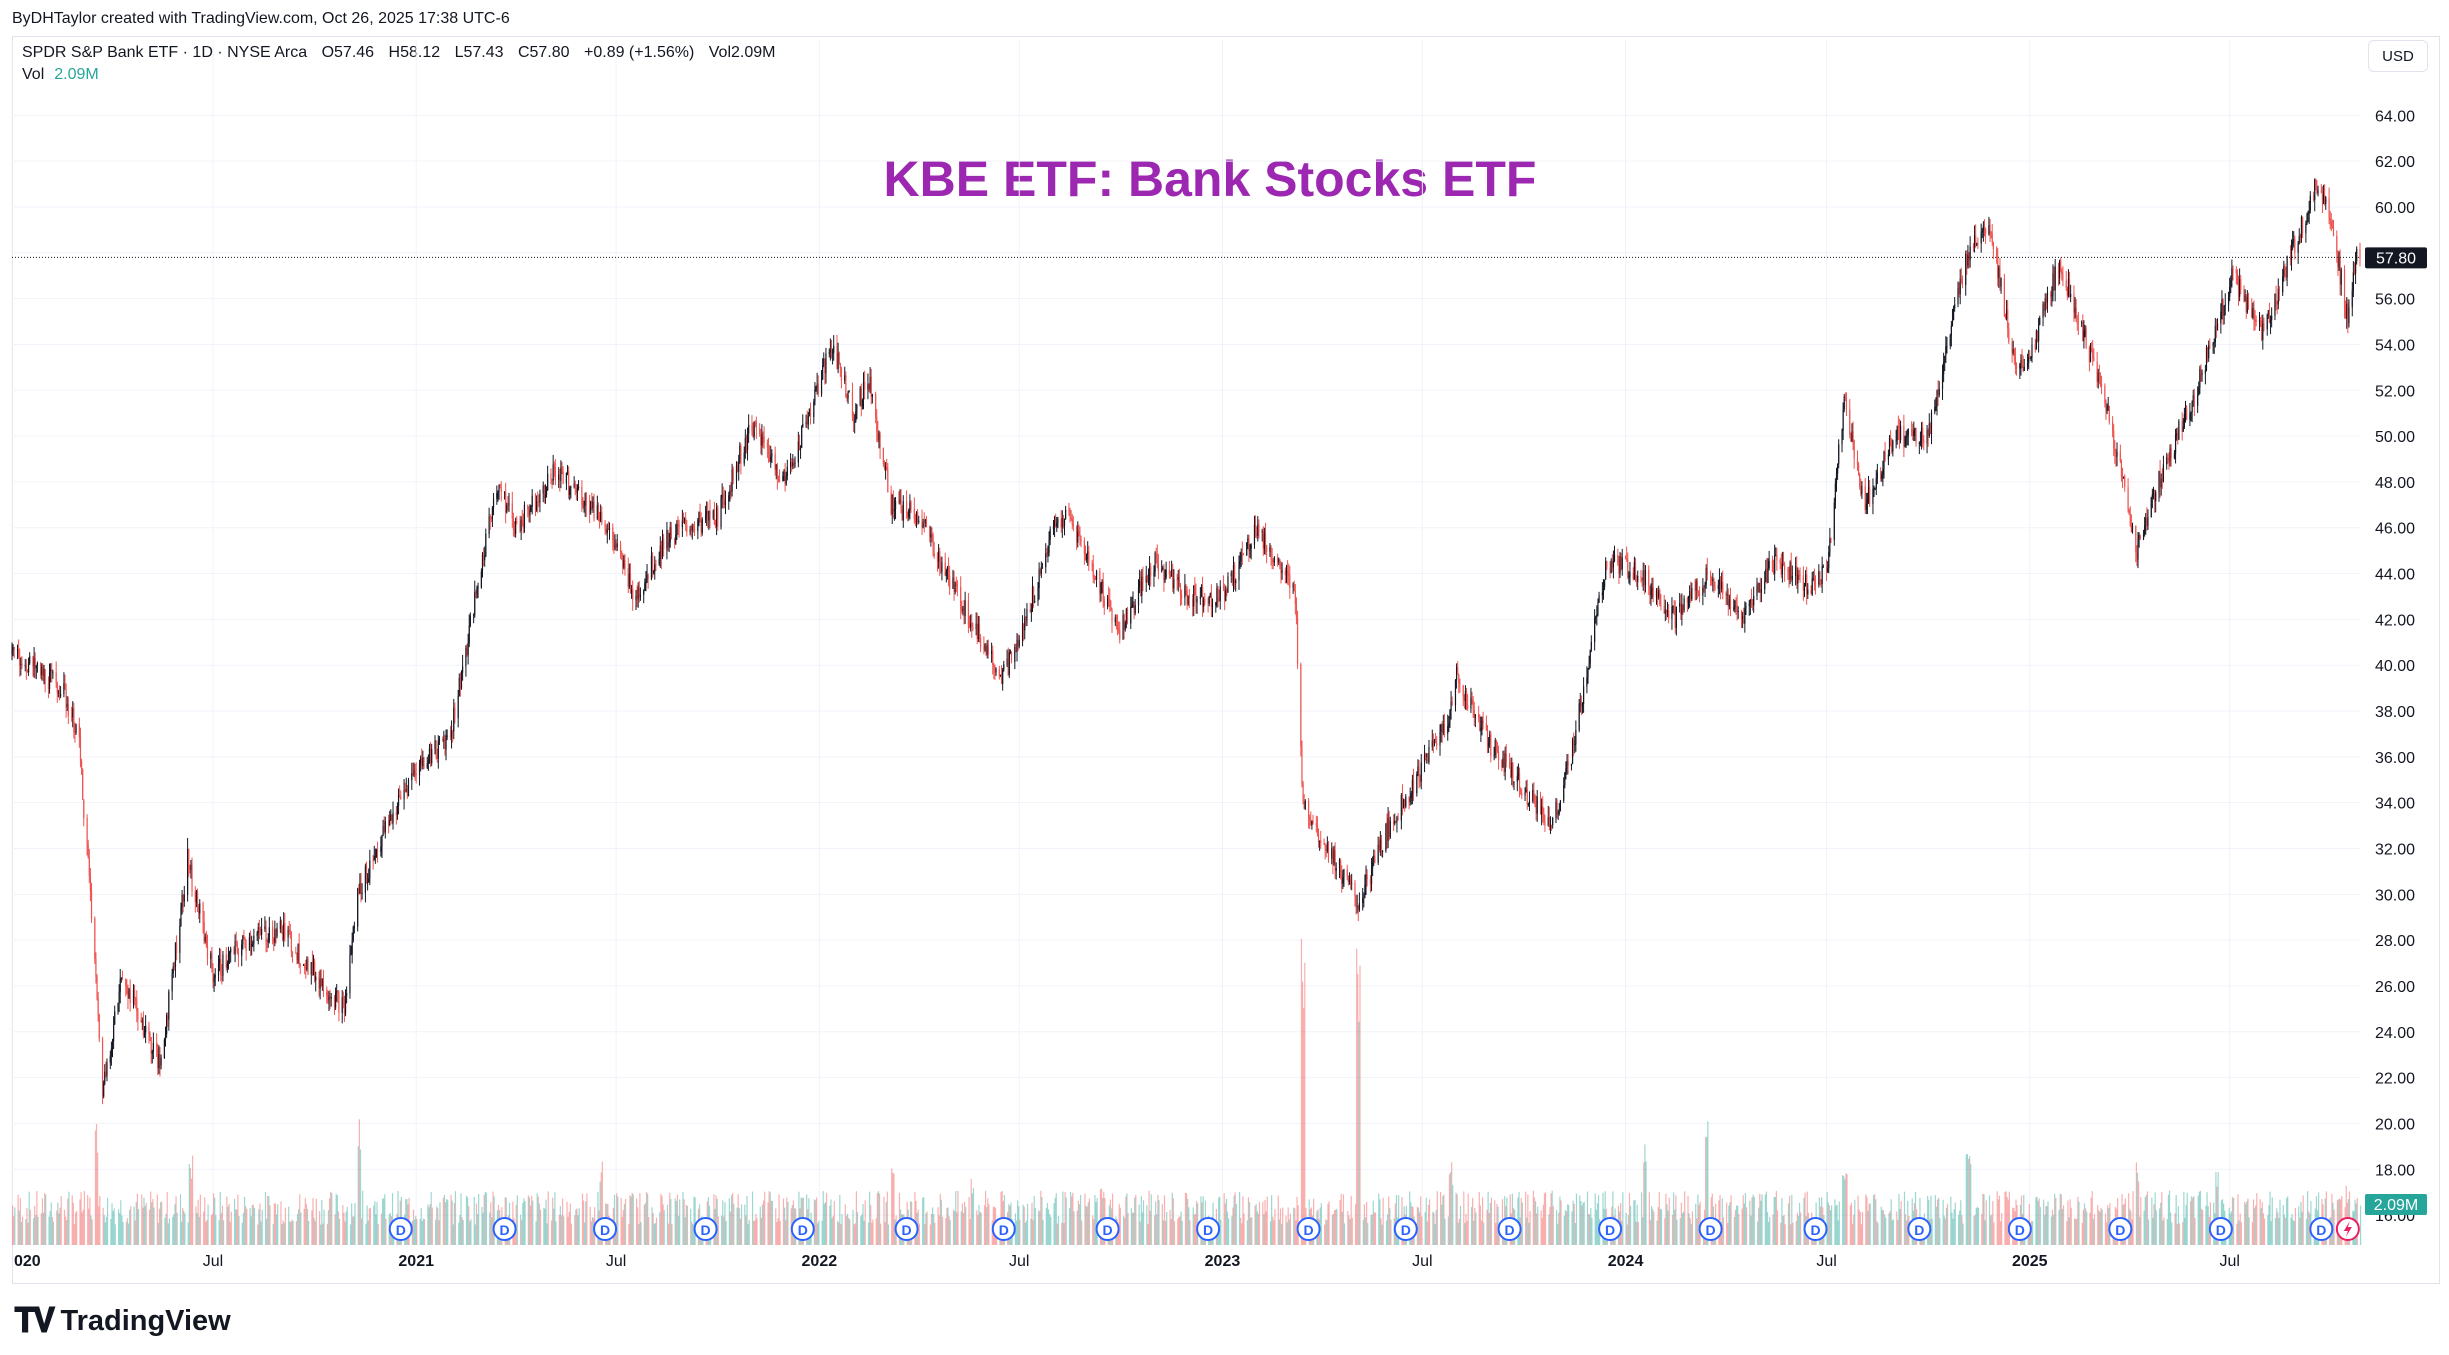 The height and width of the screenshot is (1355, 2449). I want to click on dividend-icon-label: D, so click(706, 1230).